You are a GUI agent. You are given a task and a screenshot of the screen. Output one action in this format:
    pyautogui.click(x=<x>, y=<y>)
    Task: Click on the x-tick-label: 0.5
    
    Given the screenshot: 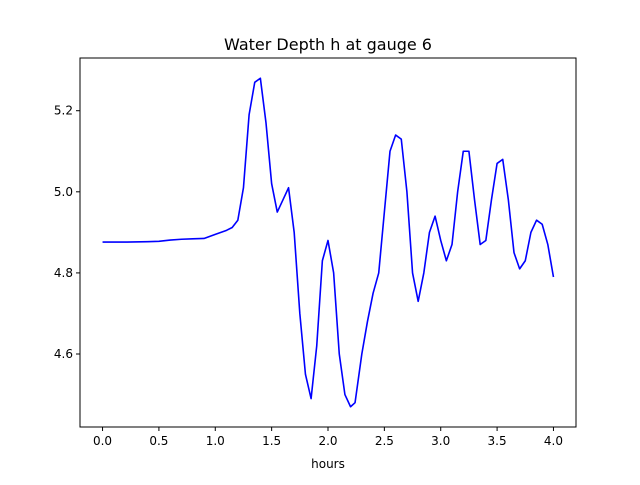 What is the action you would take?
    pyautogui.click(x=158, y=441)
    